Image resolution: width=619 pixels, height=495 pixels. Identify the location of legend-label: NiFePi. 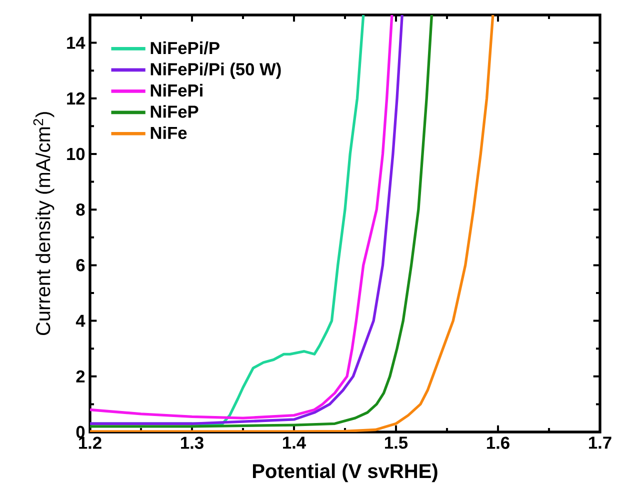
(176, 90).